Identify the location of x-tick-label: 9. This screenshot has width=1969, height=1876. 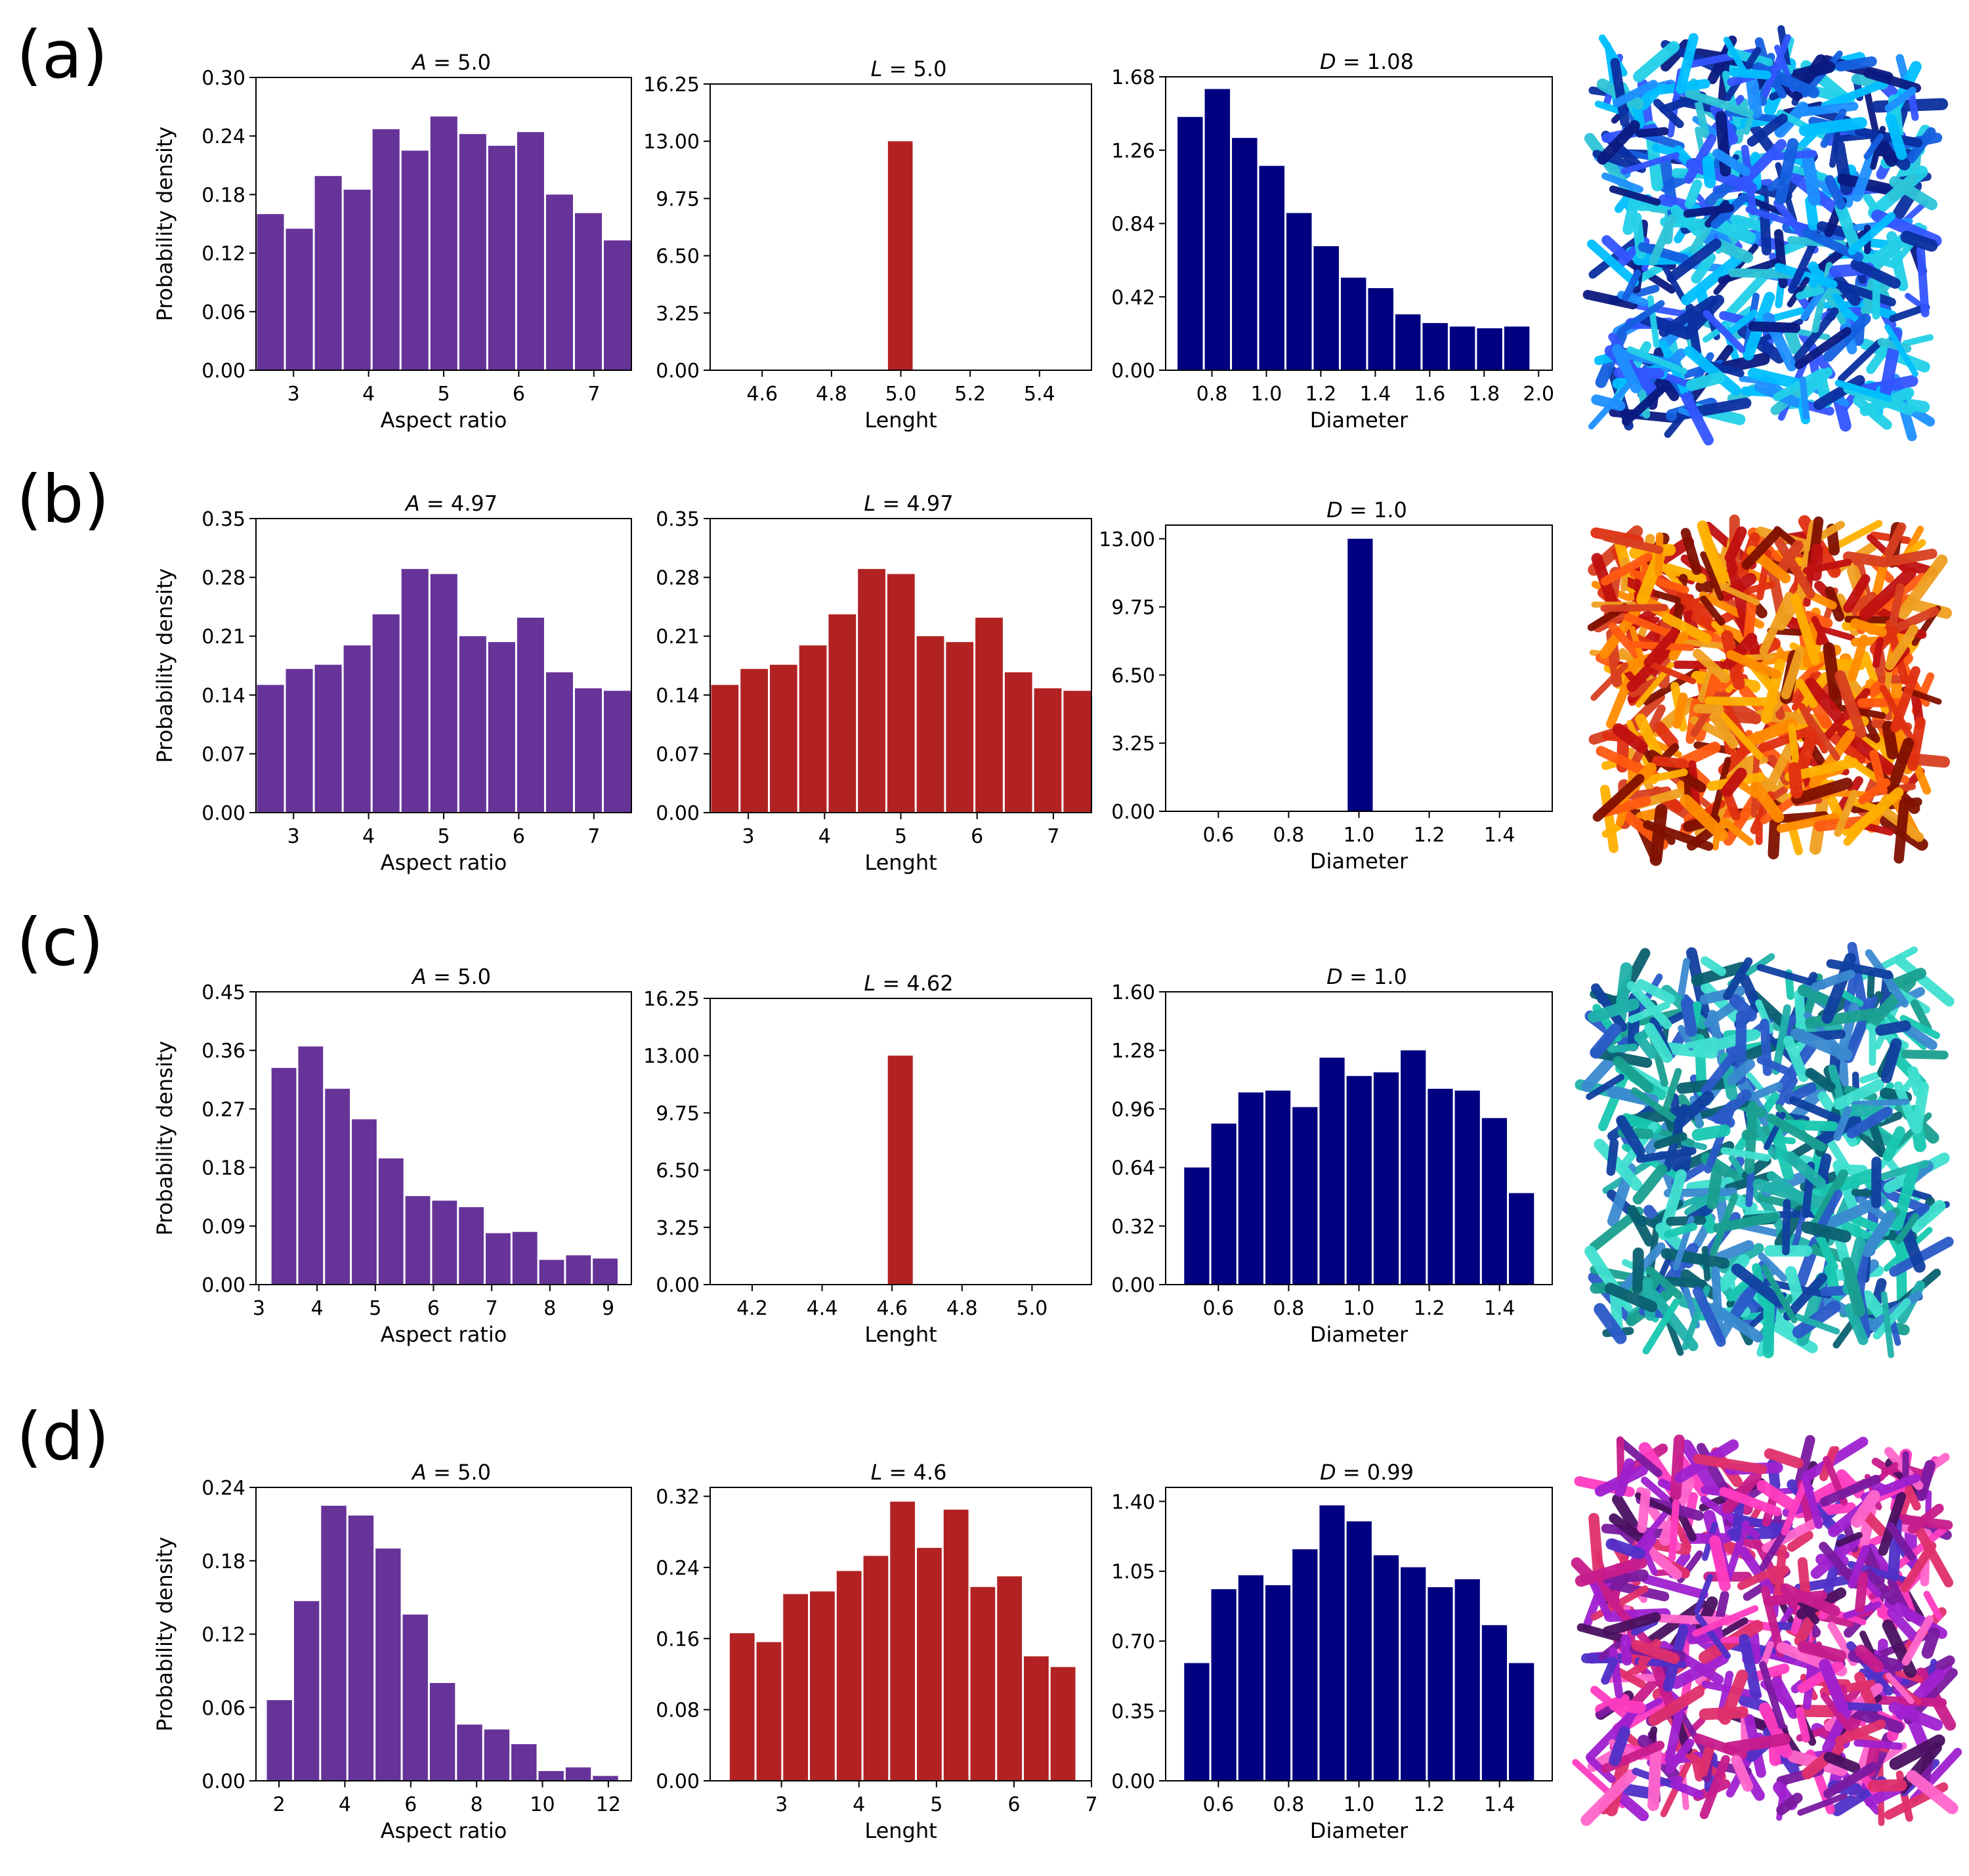
(608, 1309).